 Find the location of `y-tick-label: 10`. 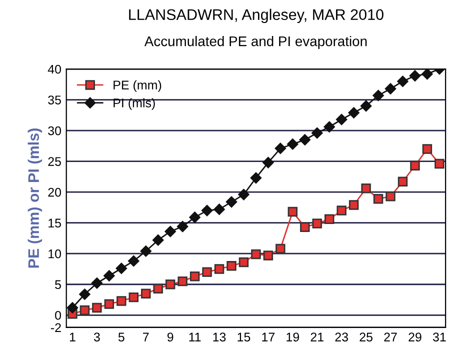

y-tick-label: 10 is located at coordinates (55, 253).